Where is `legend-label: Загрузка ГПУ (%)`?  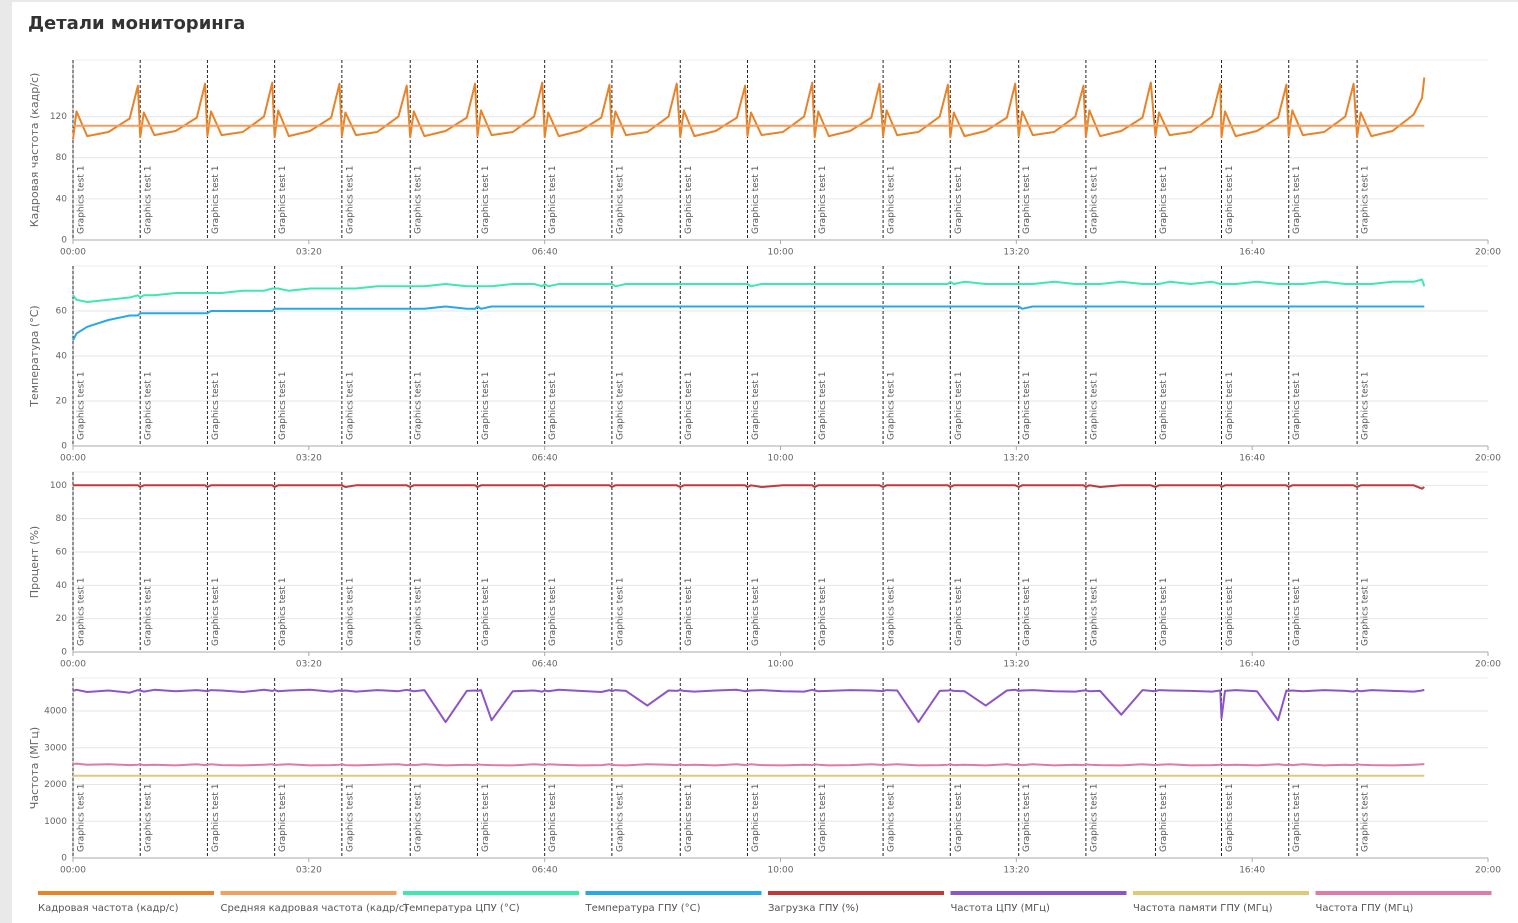 legend-label: Загрузка ГПУ (%) is located at coordinates (813, 908).